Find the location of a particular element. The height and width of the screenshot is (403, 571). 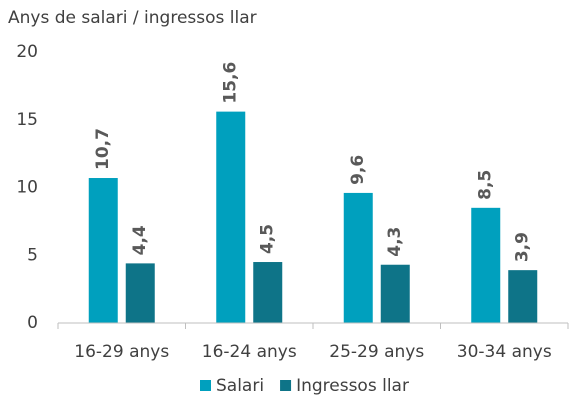

y-tick-label: 10 is located at coordinates (27, 188).